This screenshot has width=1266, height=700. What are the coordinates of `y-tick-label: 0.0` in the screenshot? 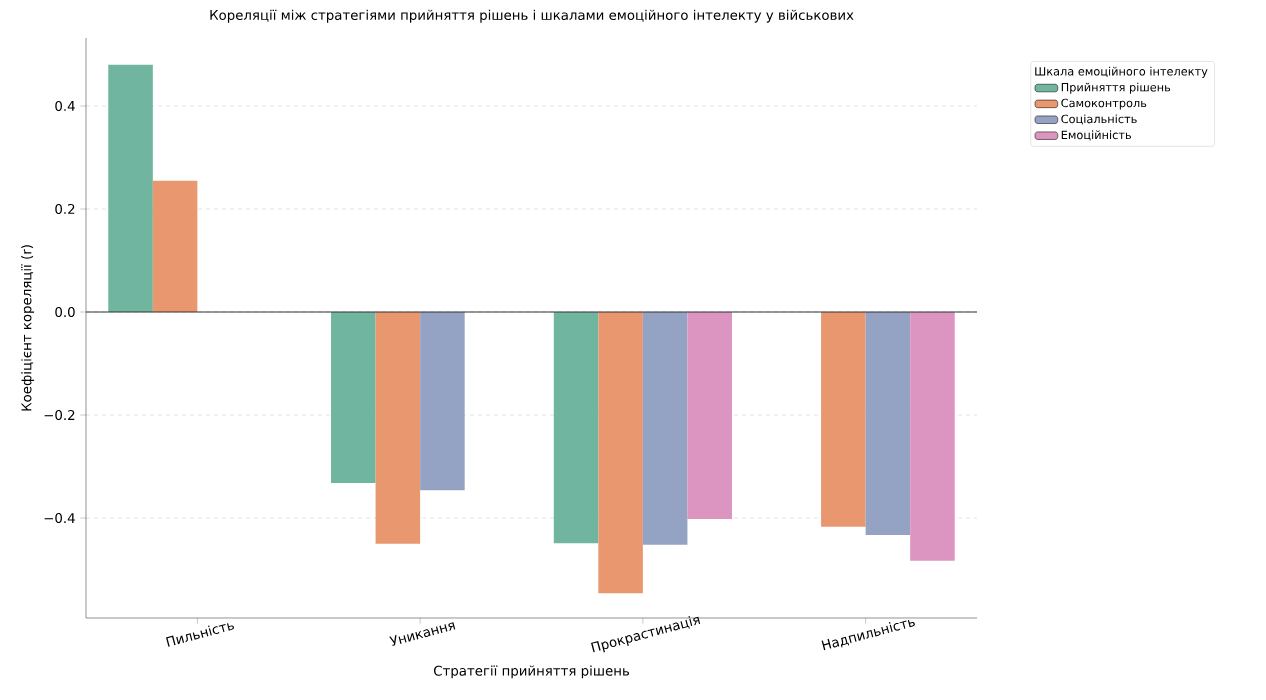 It's located at (65, 312).